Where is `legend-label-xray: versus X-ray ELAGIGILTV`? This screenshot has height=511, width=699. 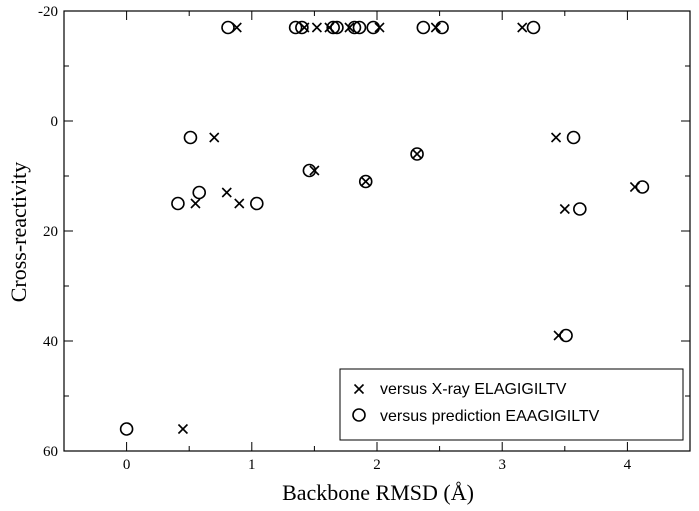 legend-label-xray: versus X-ray ELAGIGILTV is located at coordinates (473, 389).